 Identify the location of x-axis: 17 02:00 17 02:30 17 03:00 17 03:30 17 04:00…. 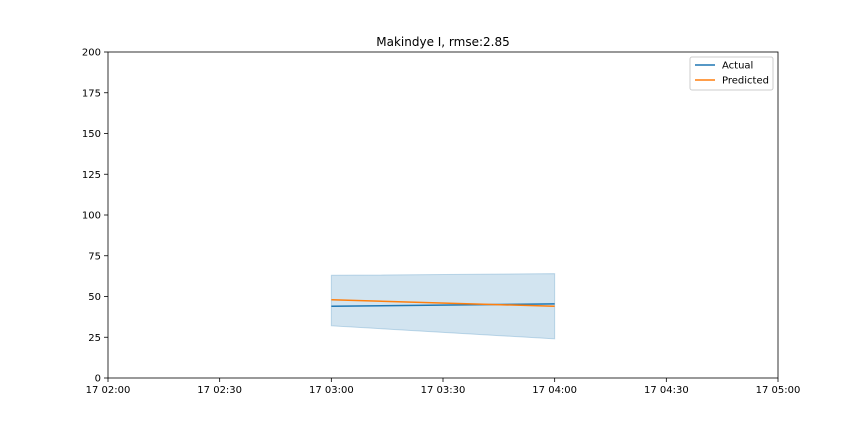
(443, 387).